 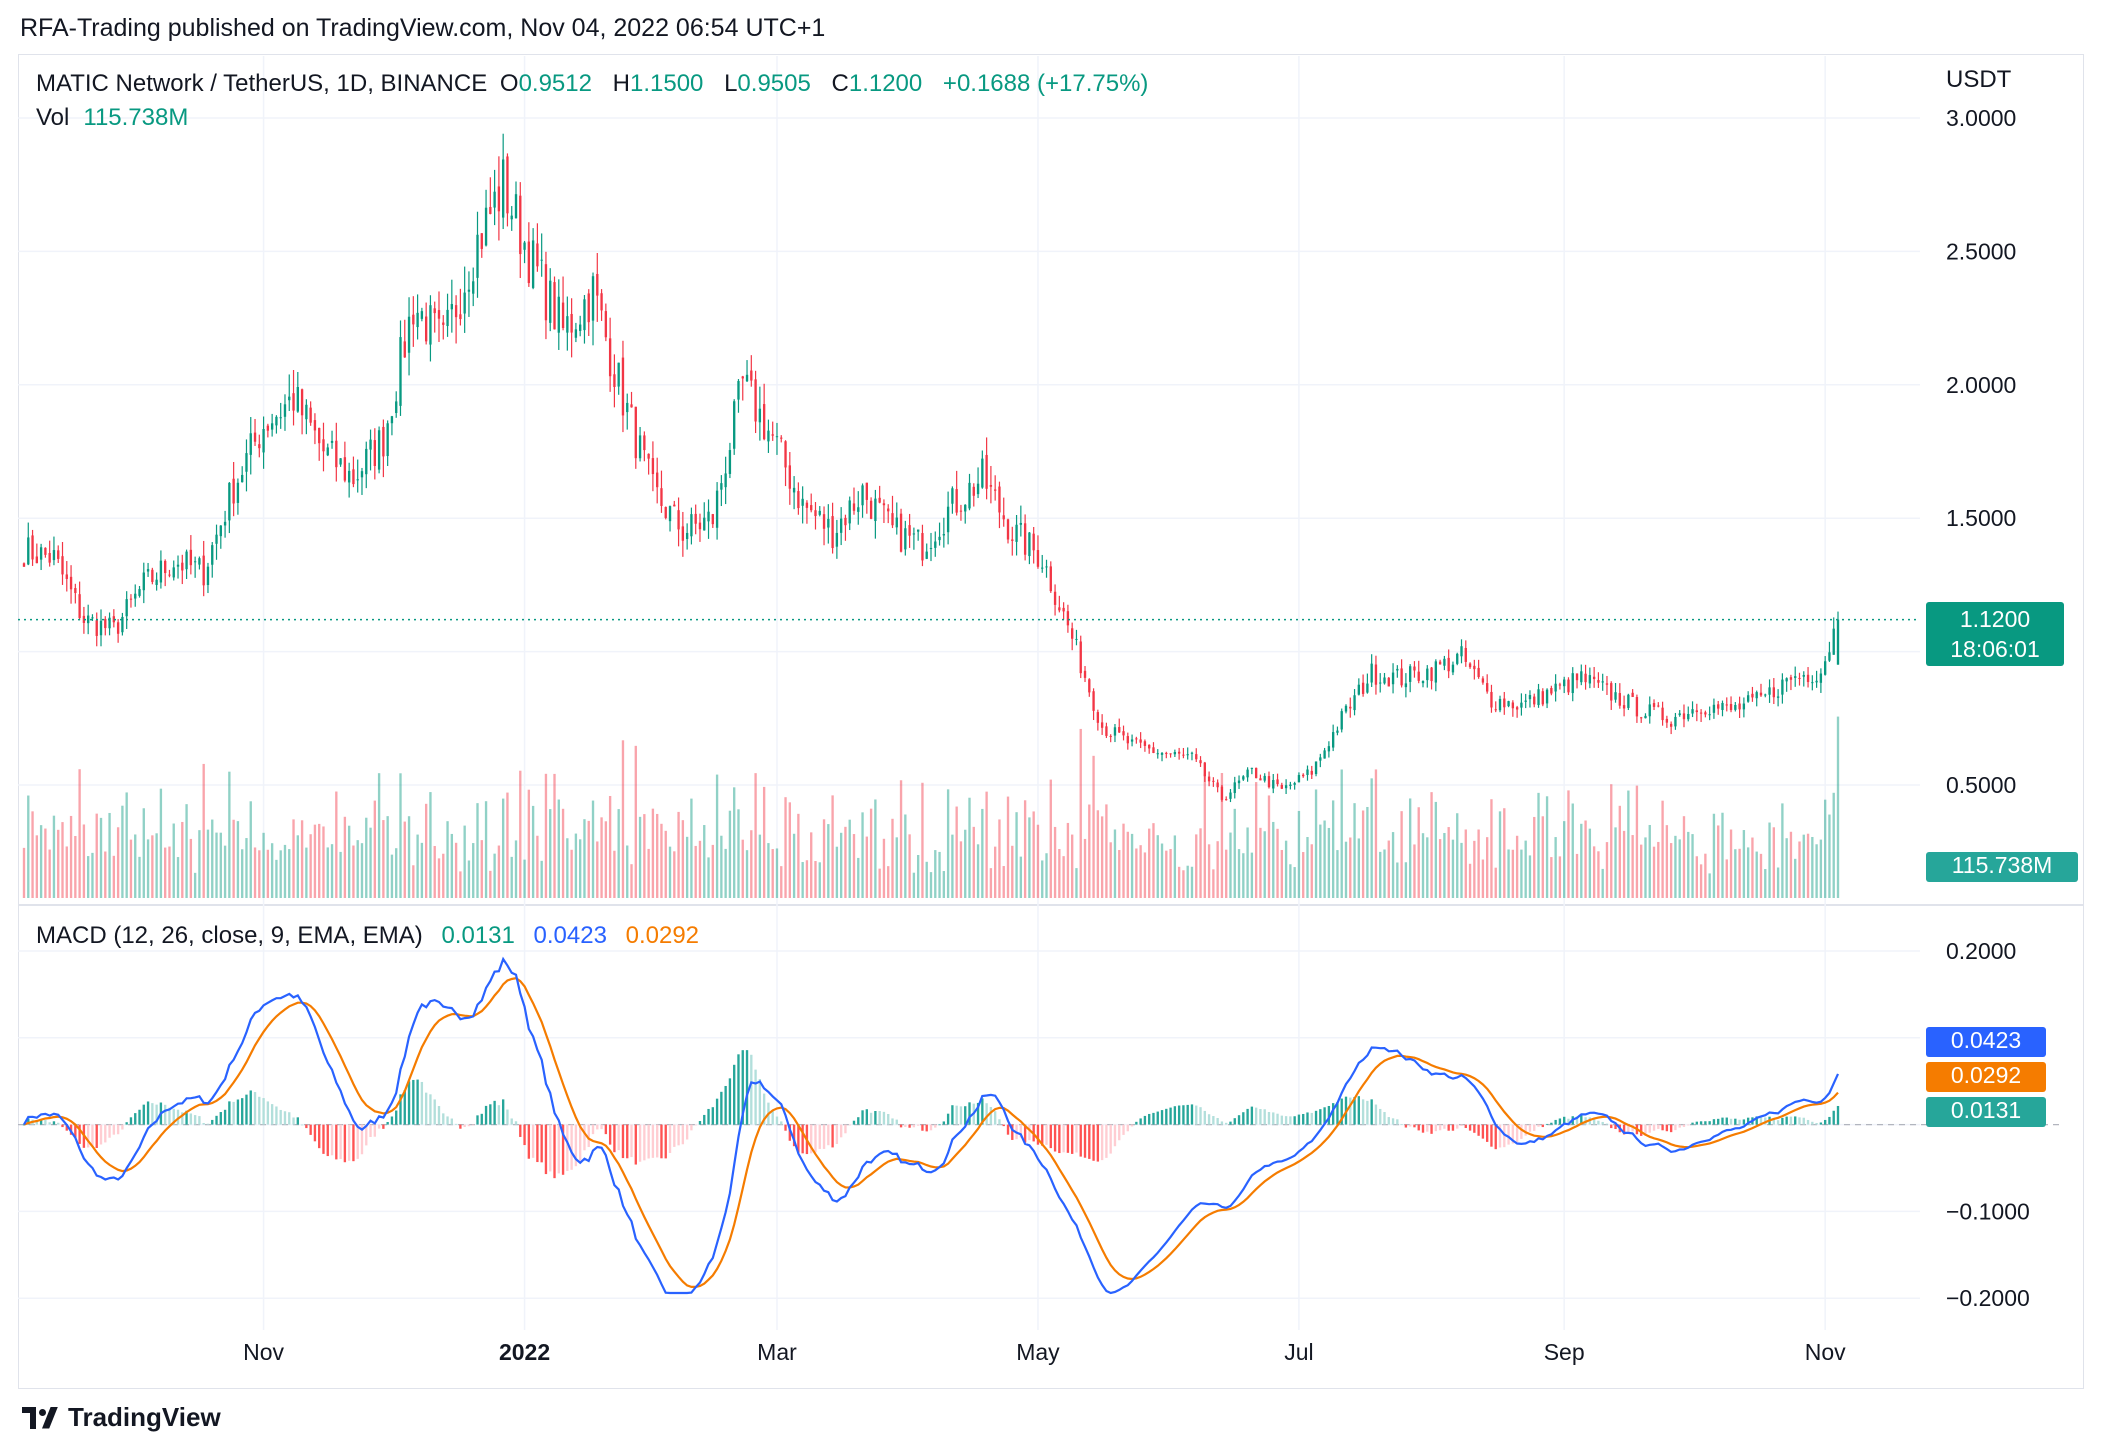 What do you see at coordinates (1981, 518) in the screenshot?
I see `price-tick-label: 1.5000` at bounding box center [1981, 518].